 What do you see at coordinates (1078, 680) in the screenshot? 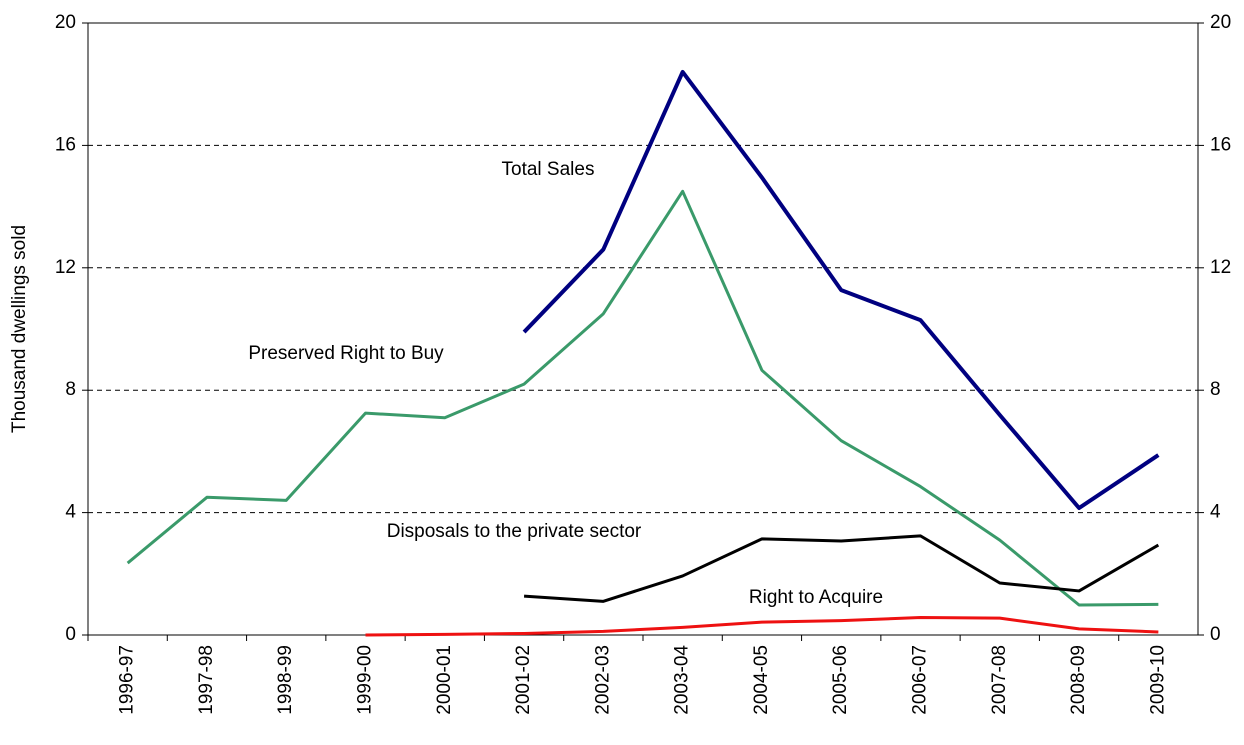
I see `x-tick-label: 2008-09` at bounding box center [1078, 680].